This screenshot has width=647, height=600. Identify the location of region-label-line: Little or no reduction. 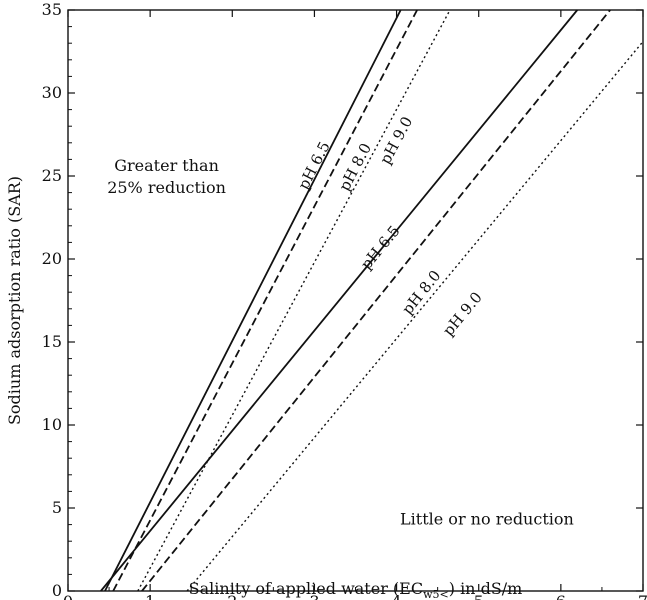
(487, 519).